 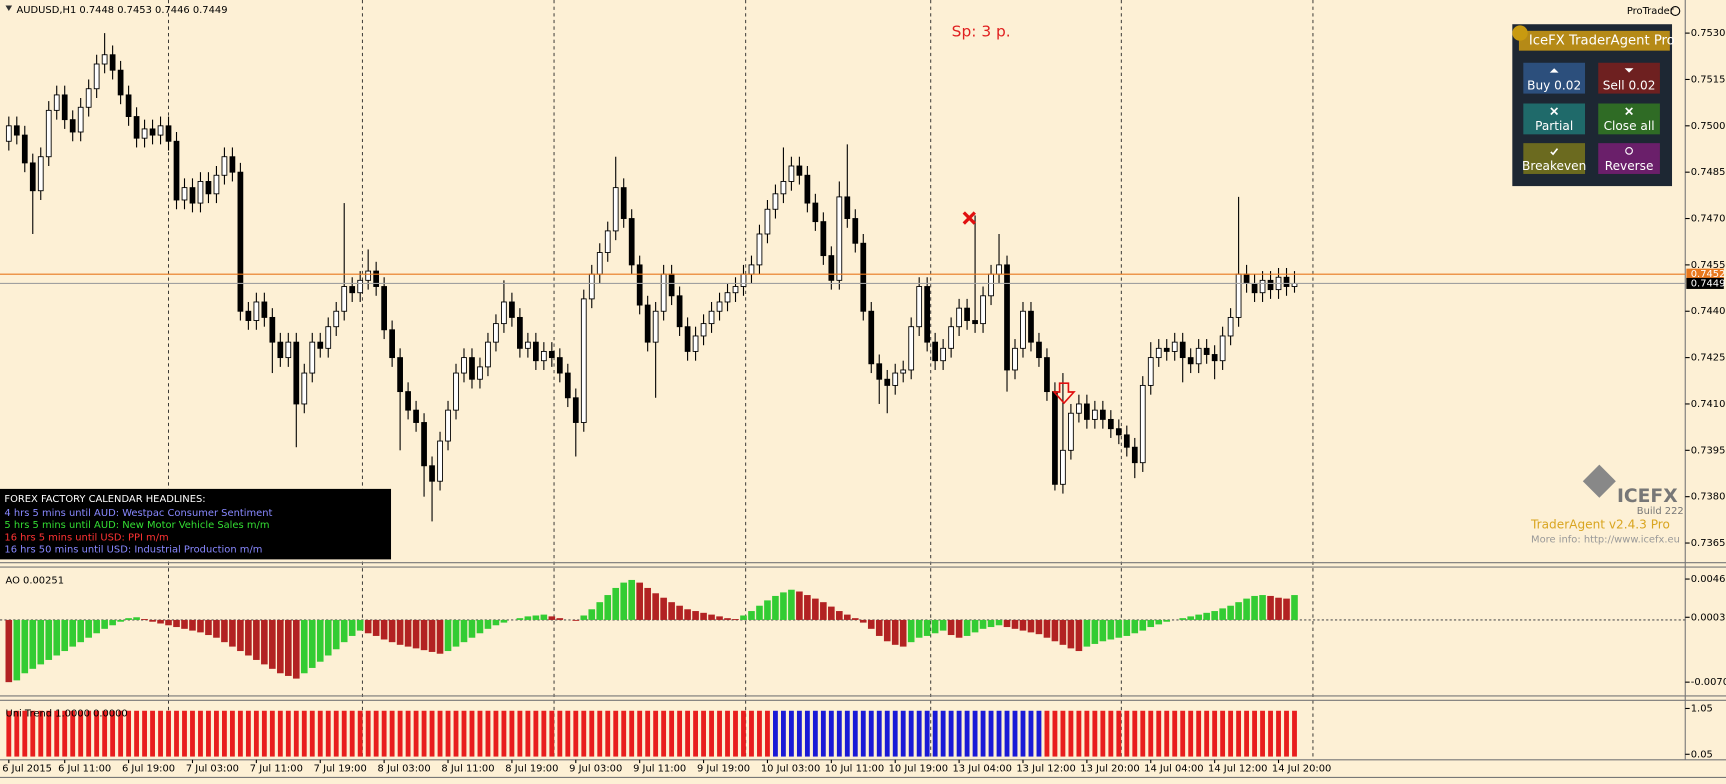 What do you see at coordinates (1629, 158) in the screenshot?
I see `reverse-button: Reverse` at bounding box center [1629, 158].